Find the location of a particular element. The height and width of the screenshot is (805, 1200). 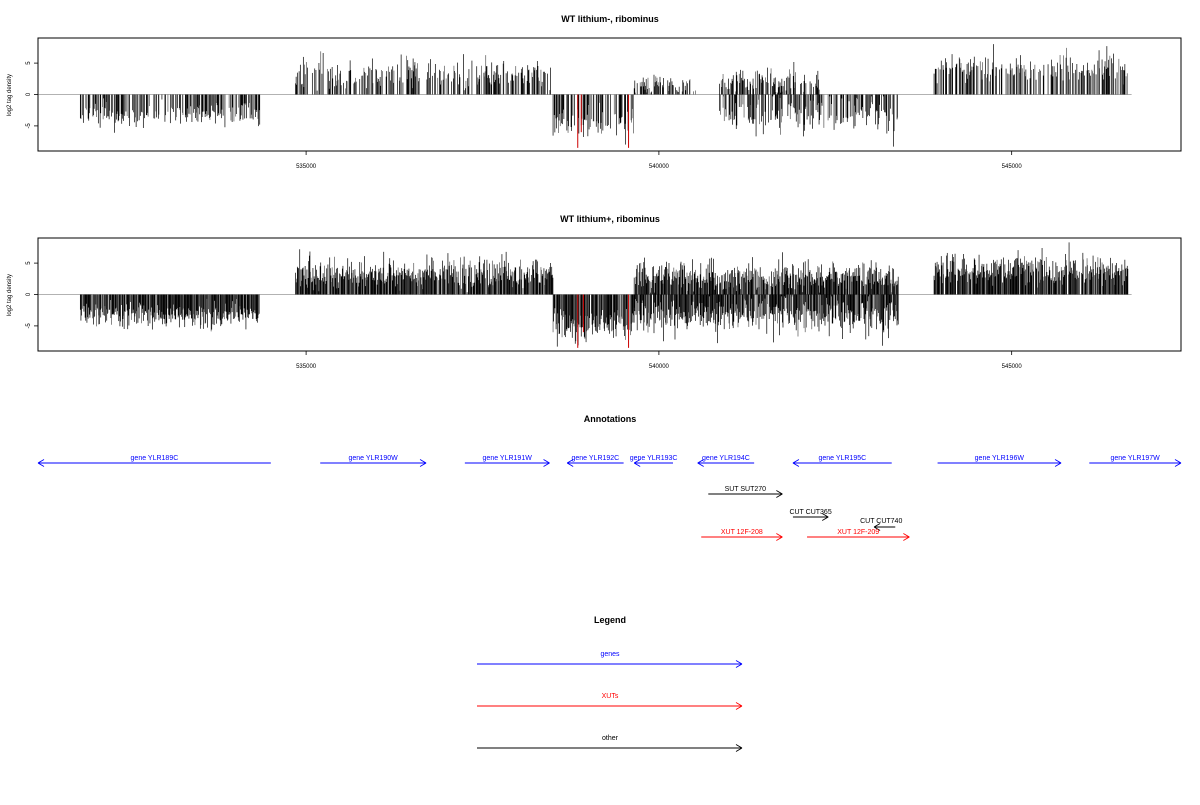

feature-gene: gene YLR194C is located at coordinates (726, 461).